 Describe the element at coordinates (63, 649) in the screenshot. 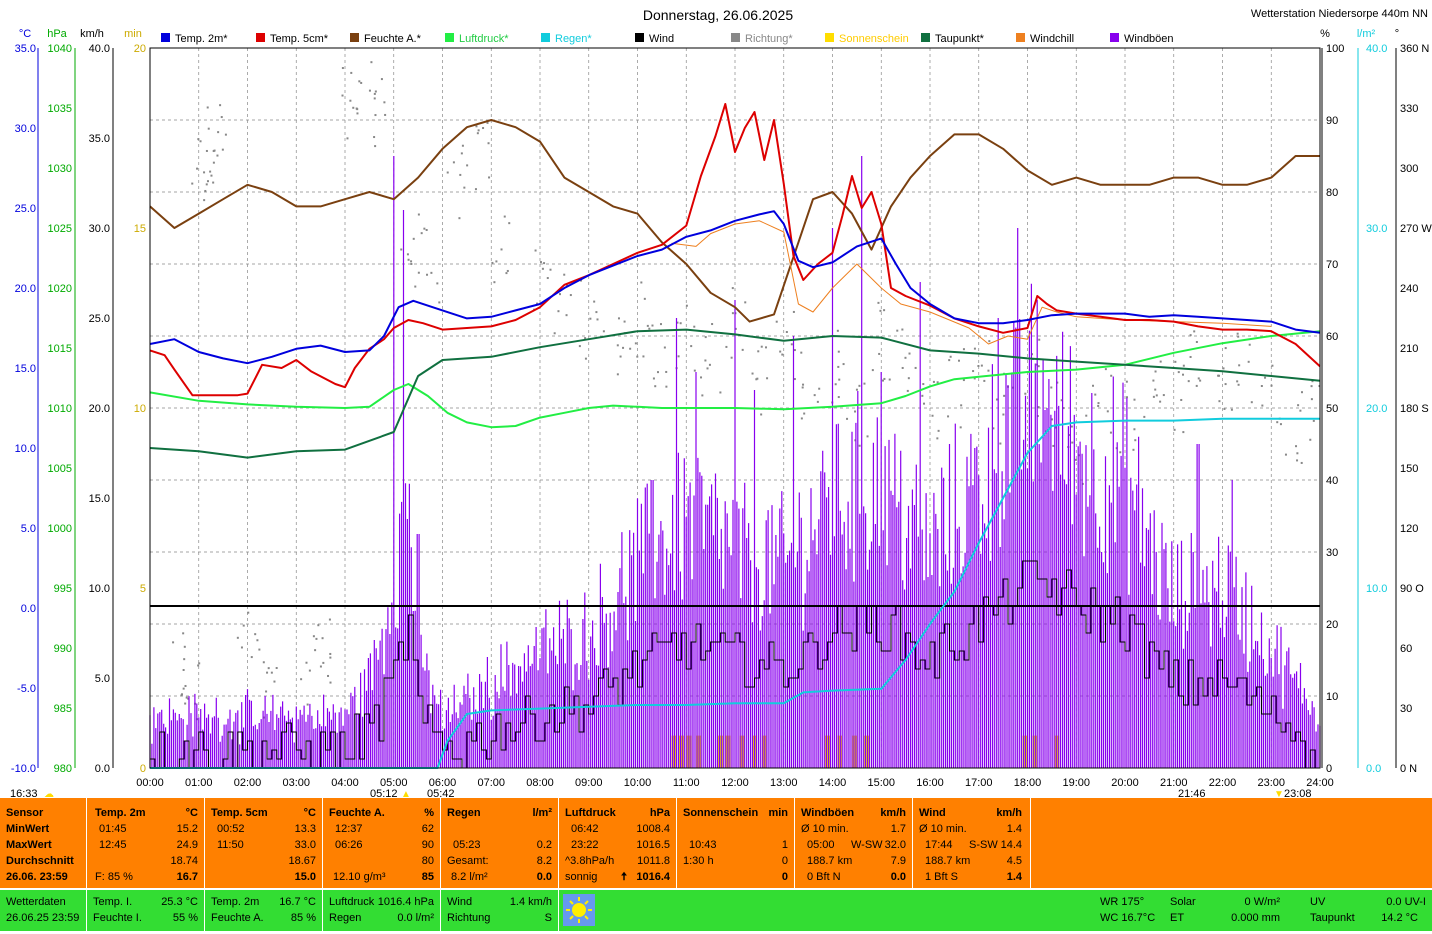

I see `pressure-tick-label: 990` at that location.